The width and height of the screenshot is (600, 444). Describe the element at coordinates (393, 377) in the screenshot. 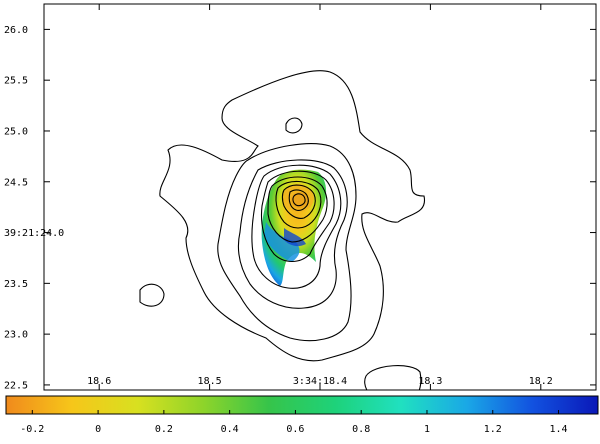

I see `contour-island-bottom` at that location.